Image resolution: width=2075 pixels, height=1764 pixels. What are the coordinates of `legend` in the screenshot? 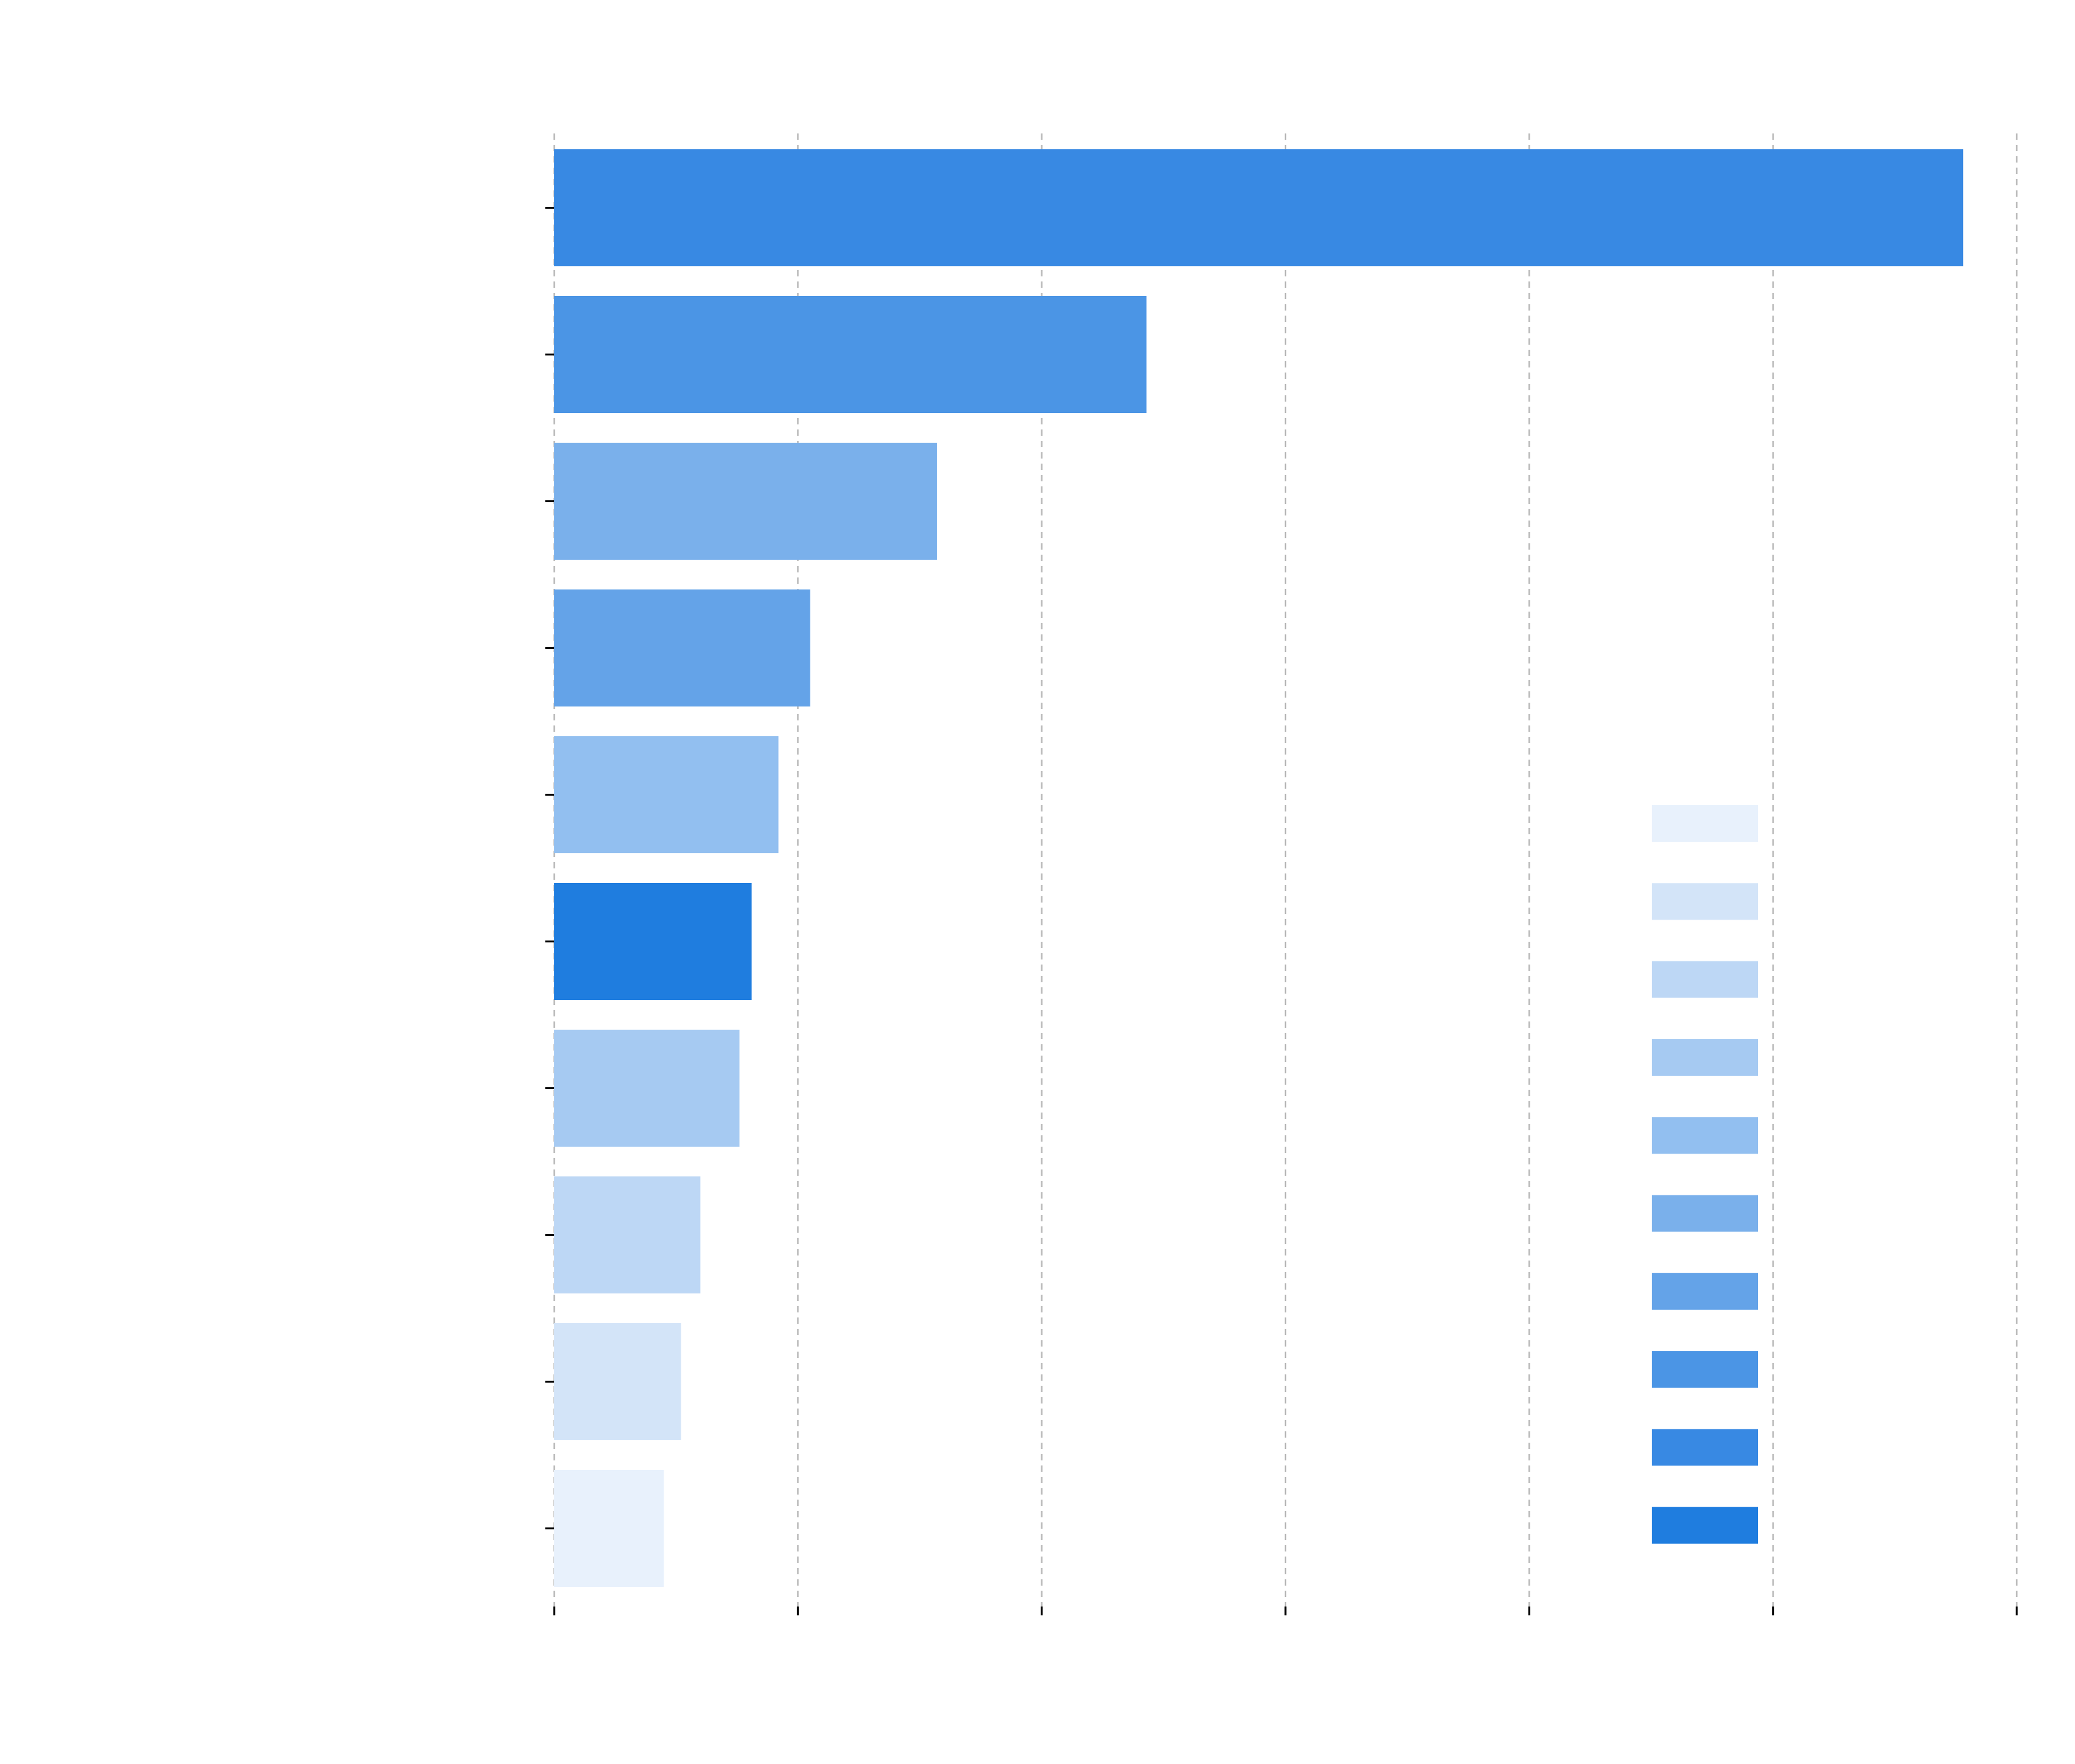 It's located at (1705, 1174).